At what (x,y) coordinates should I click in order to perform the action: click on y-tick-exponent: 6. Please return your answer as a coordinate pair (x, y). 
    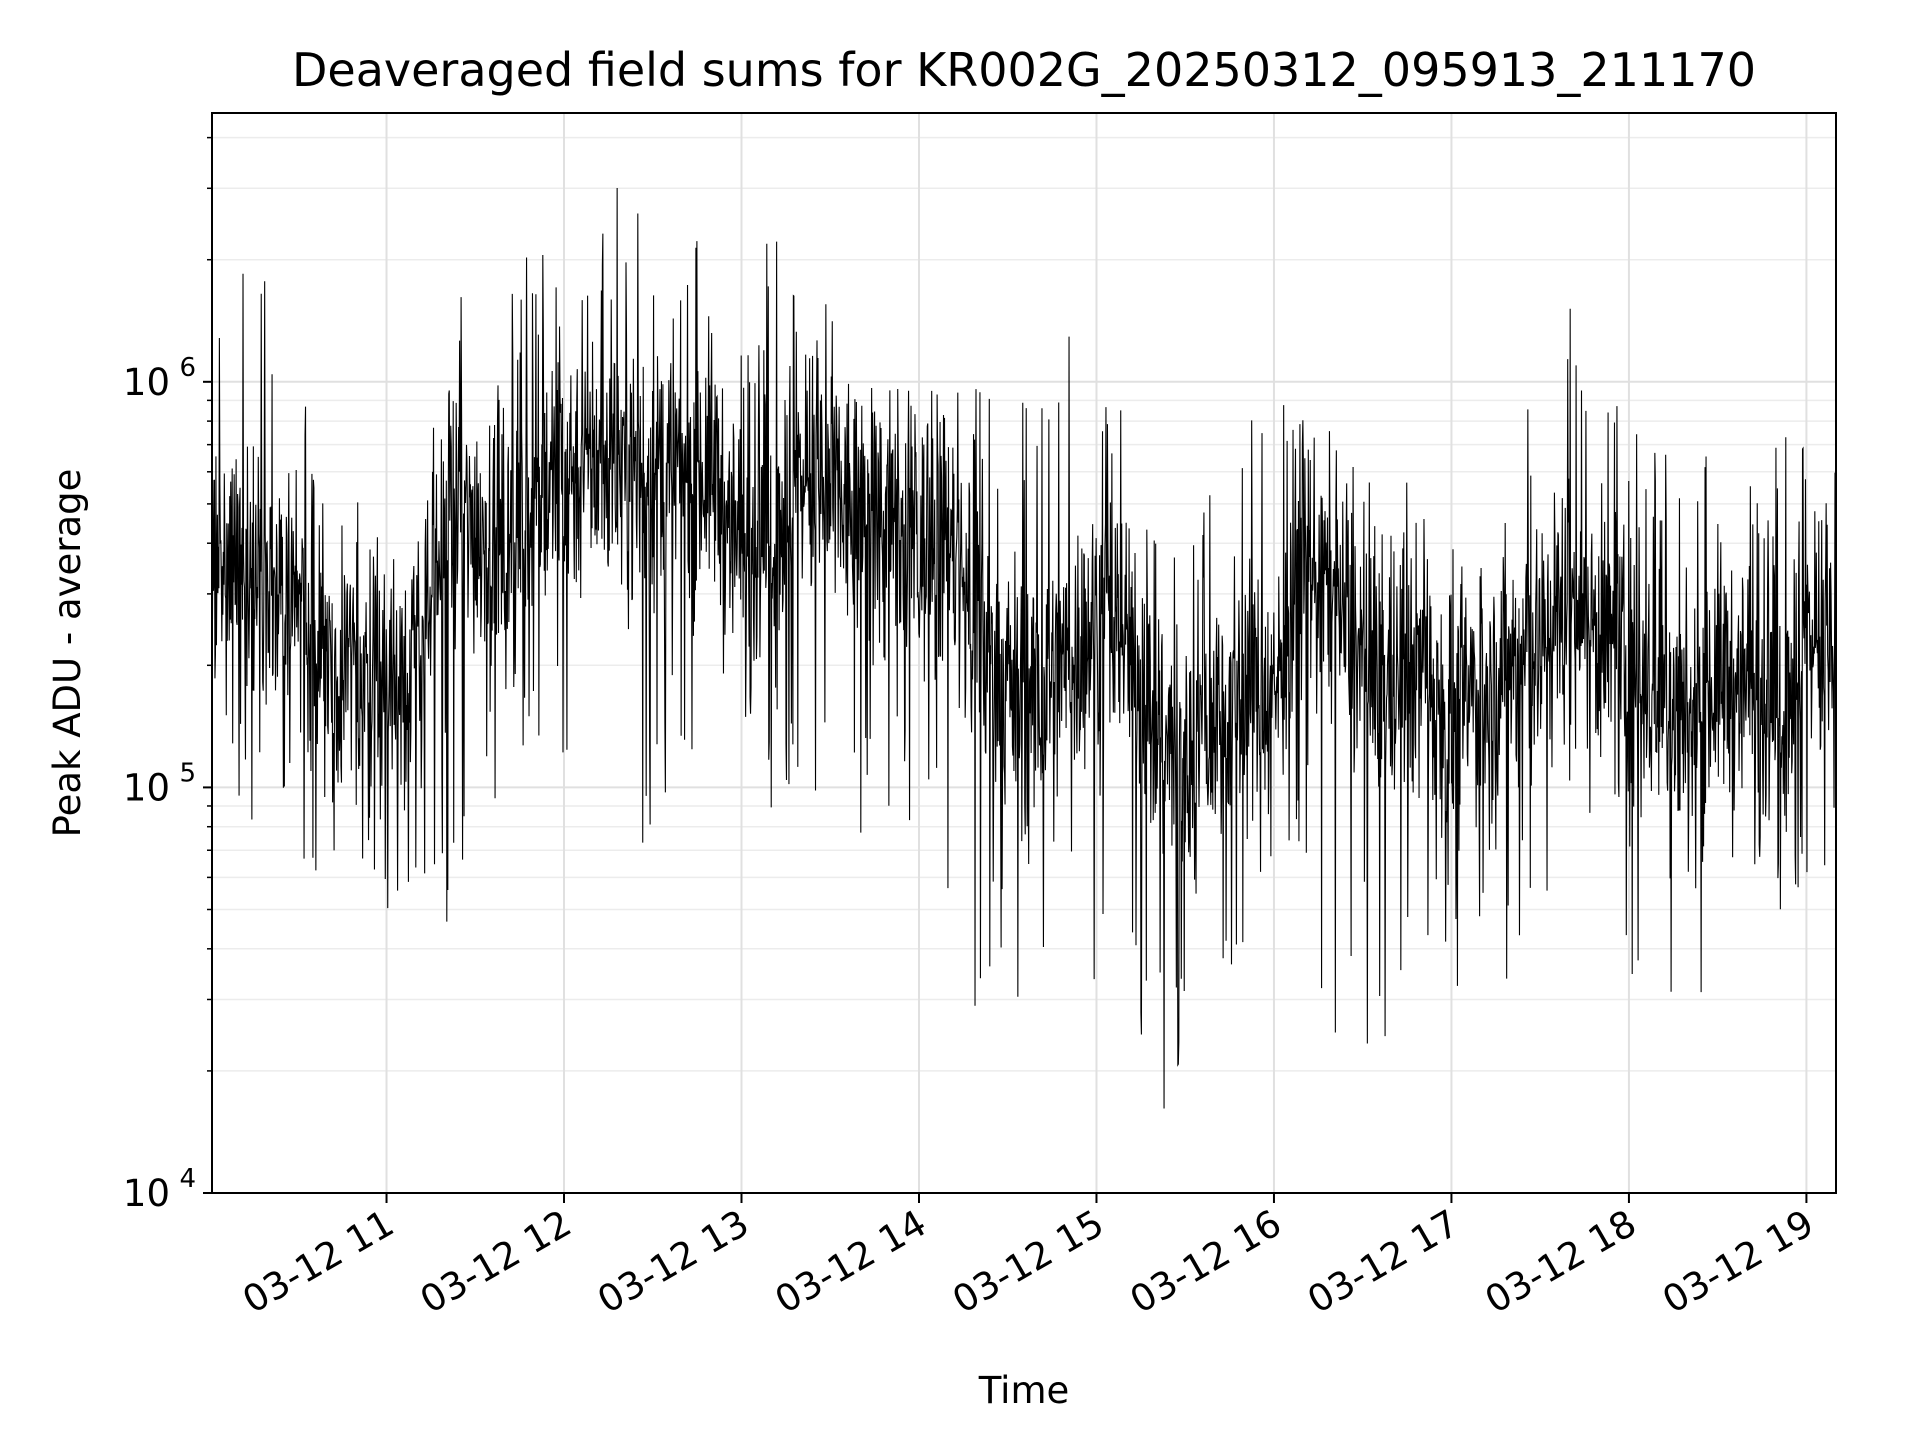
    Looking at the image, I should click on (187, 368).